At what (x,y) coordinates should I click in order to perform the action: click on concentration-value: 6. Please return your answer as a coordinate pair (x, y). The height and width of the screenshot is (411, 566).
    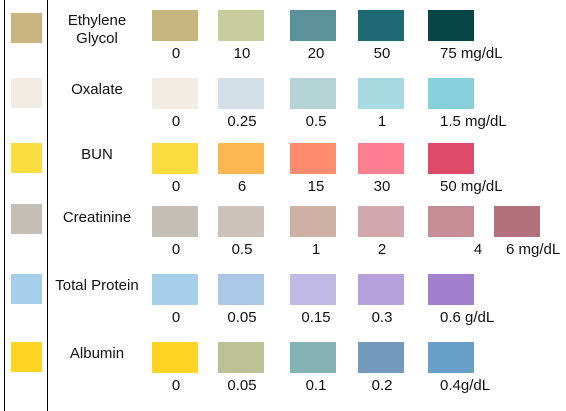
    Looking at the image, I should click on (242, 186).